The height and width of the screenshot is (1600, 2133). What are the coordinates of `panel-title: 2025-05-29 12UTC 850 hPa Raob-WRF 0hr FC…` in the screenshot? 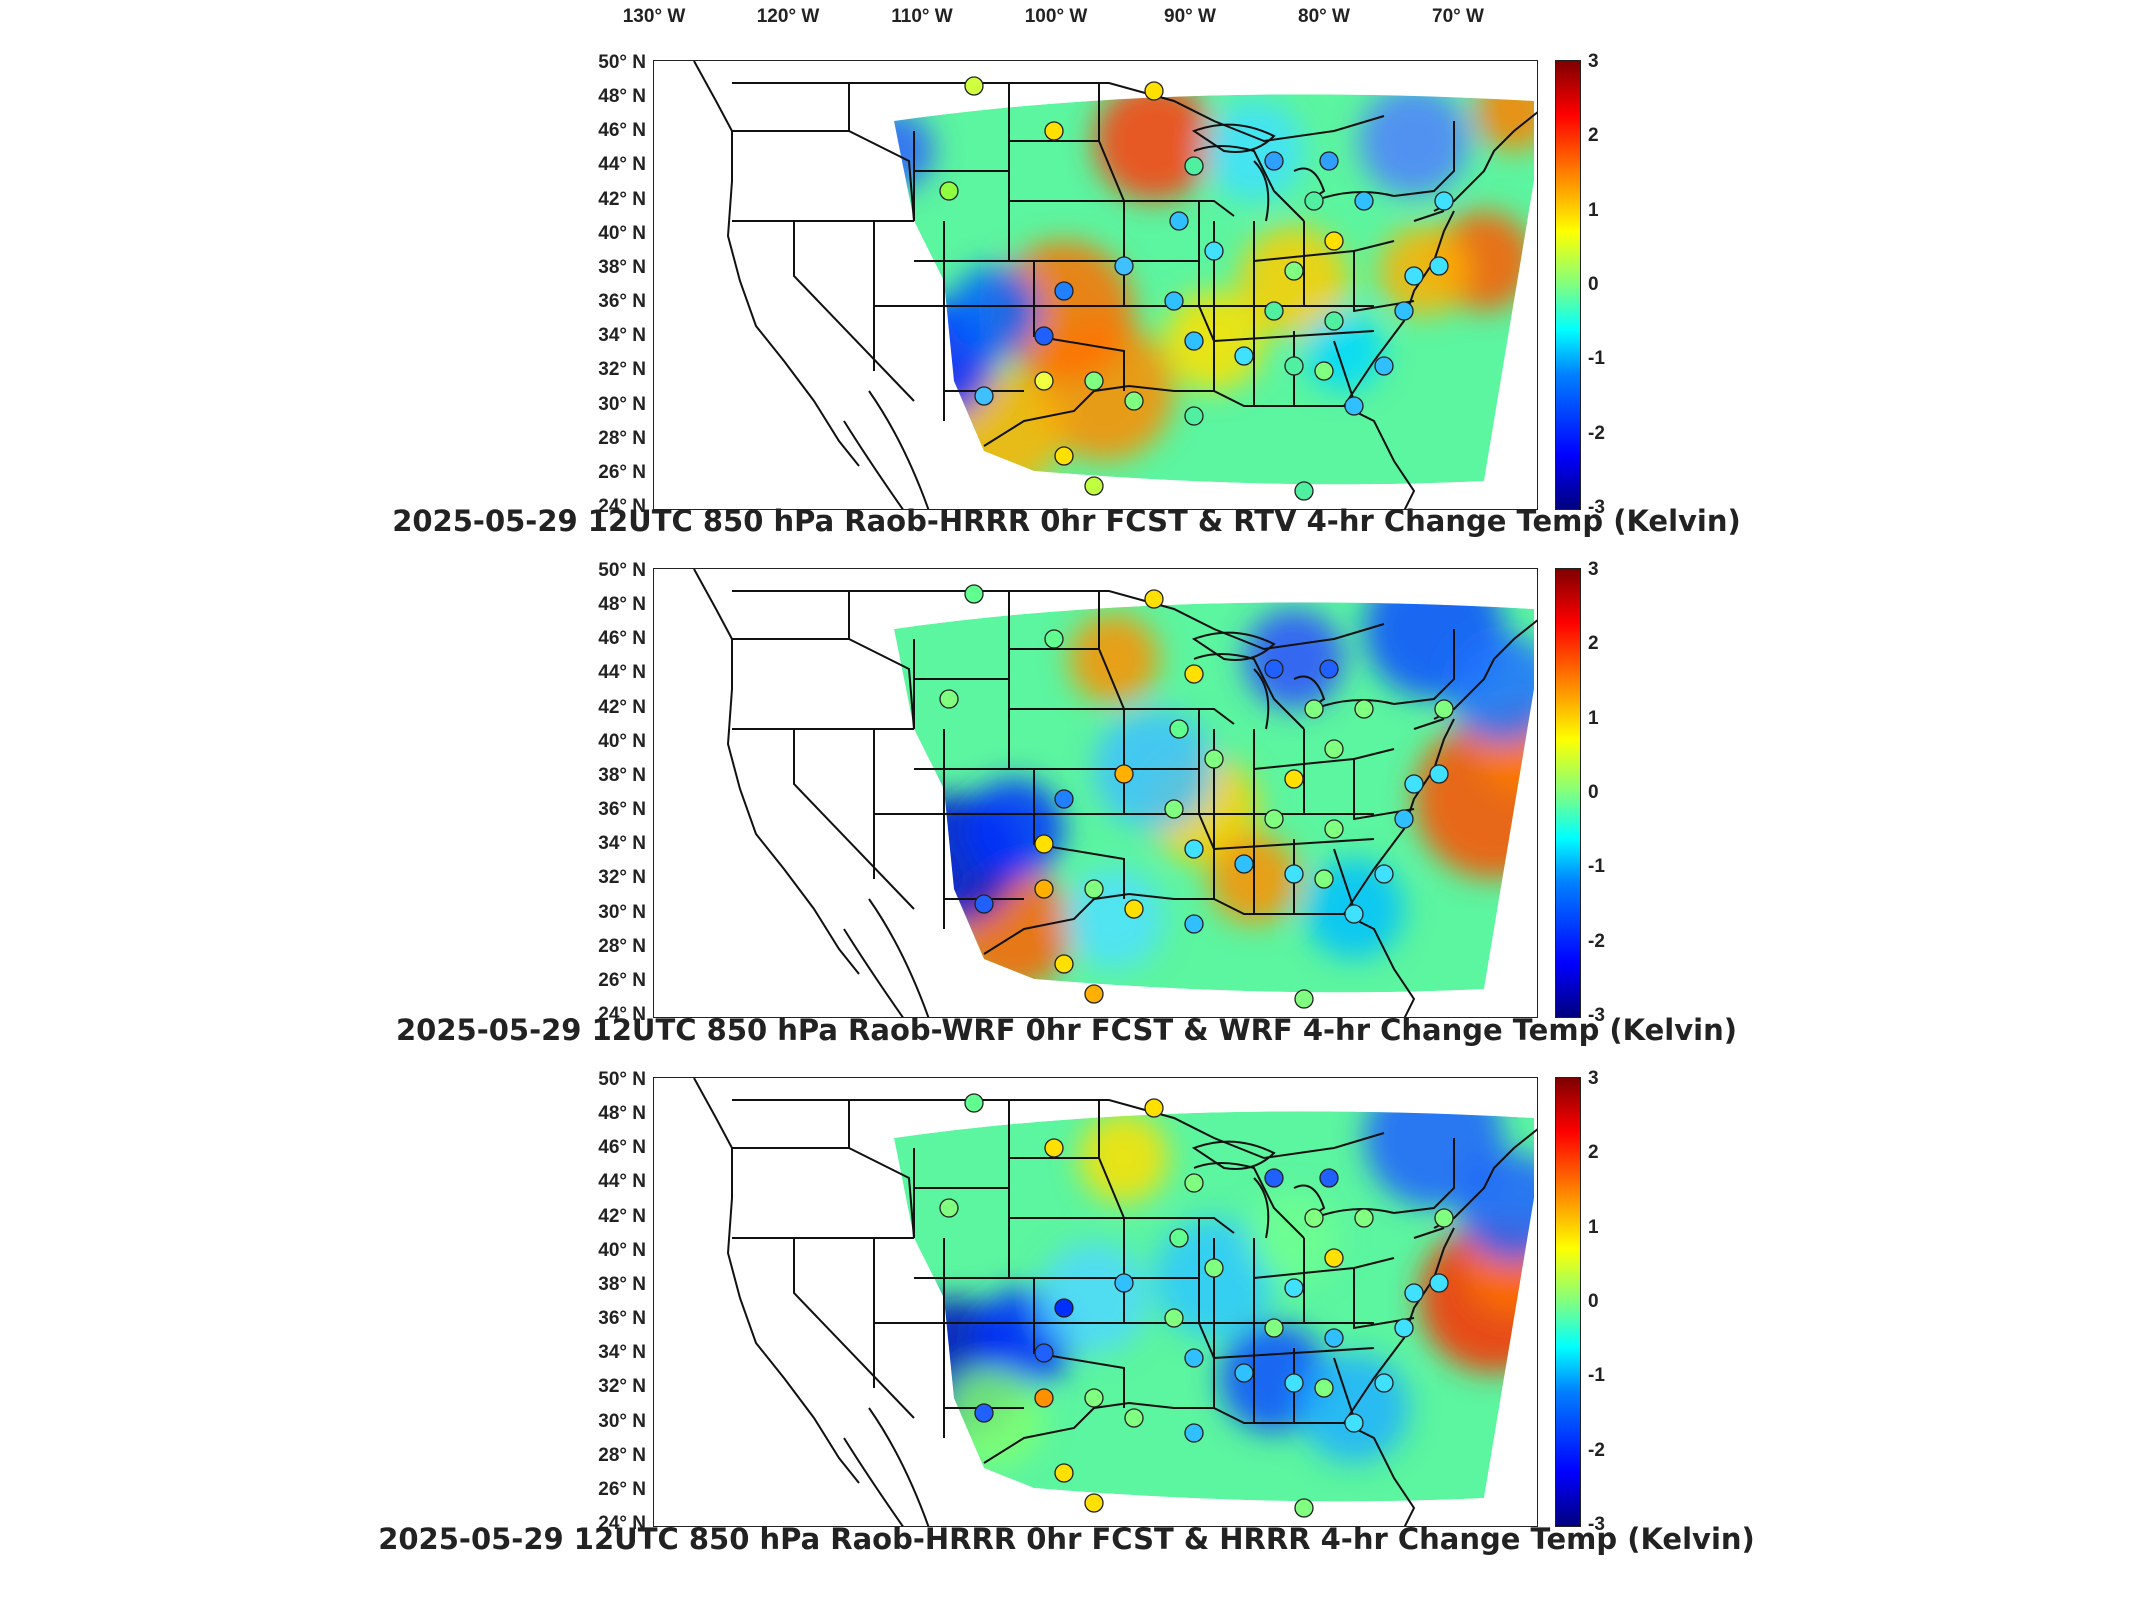 It's located at (1066, 1030).